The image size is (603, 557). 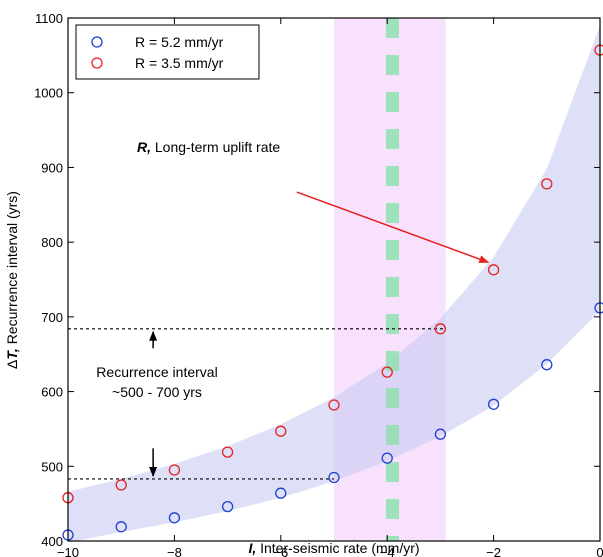 I want to click on y-tick-label: 1000, so click(x=48, y=93).